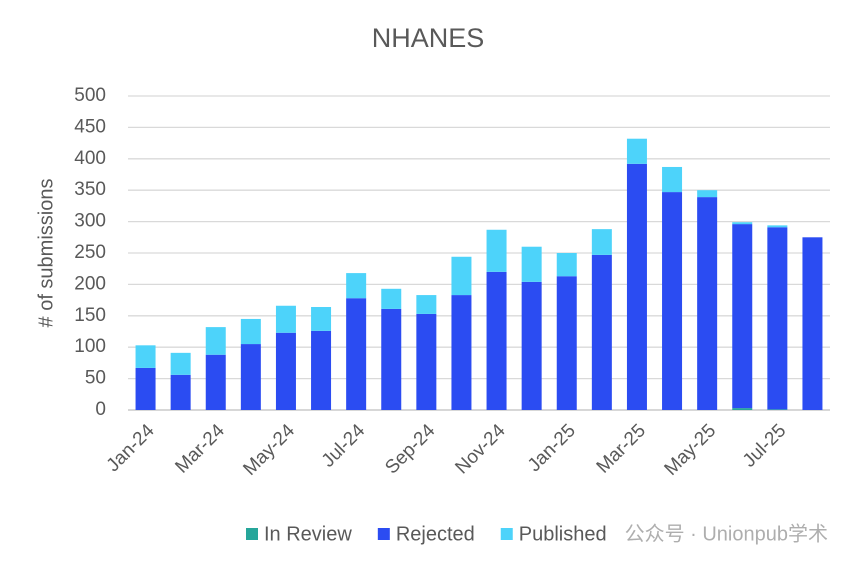  What do you see at coordinates (726, 533) in the screenshot?
I see `watermark: 公众号 · Unionpub学术` at bounding box center [726, 533].